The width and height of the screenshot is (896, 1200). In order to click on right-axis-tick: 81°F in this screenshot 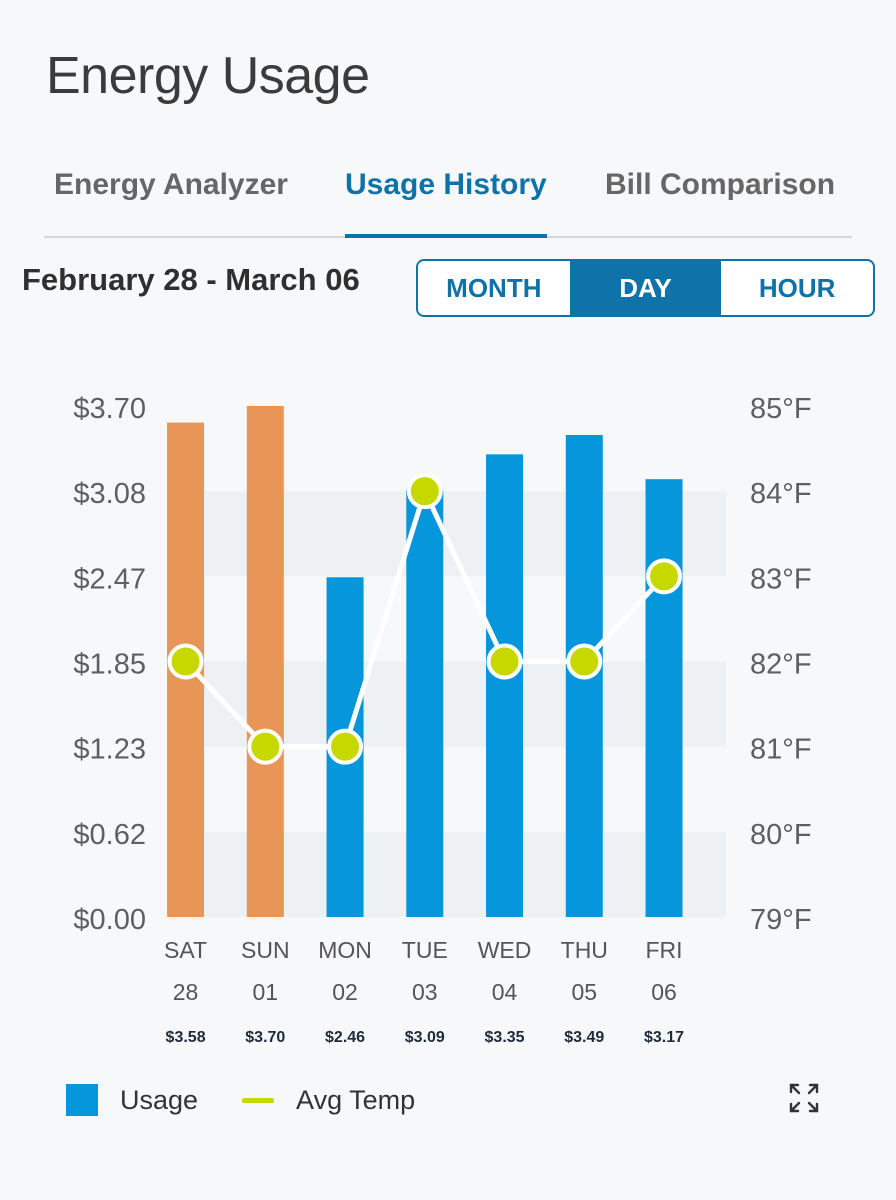, I will do `click(781, 750)`.